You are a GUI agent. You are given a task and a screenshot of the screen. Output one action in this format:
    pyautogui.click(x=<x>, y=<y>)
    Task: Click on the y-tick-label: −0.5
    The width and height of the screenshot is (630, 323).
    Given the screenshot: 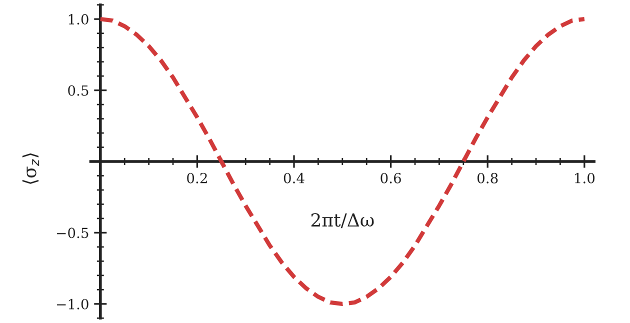 What is the action you would take?
    pyautogui.click(x=72, y=233)
    